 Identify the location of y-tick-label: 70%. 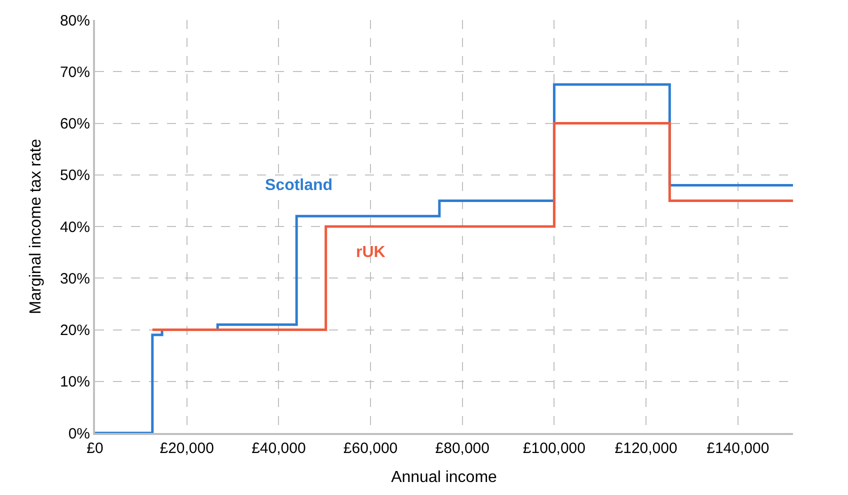
(75, 72).